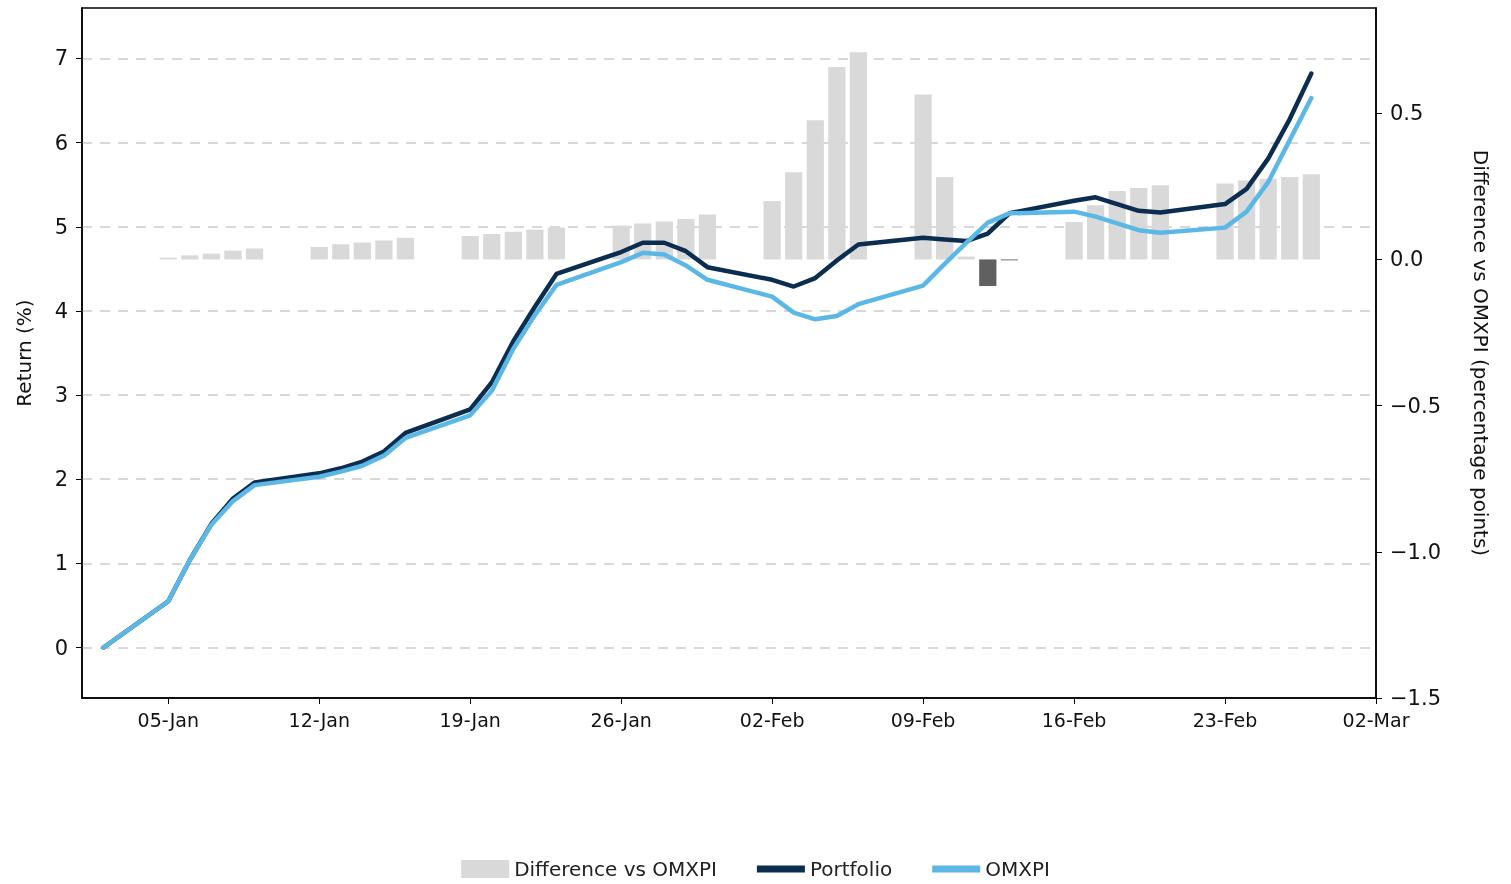 This screenshot has height=884, width=1511. Describe the element at coordinates (1376, 719) in the screenshot. I see `x-tick-label: 02-Mar` at that location.